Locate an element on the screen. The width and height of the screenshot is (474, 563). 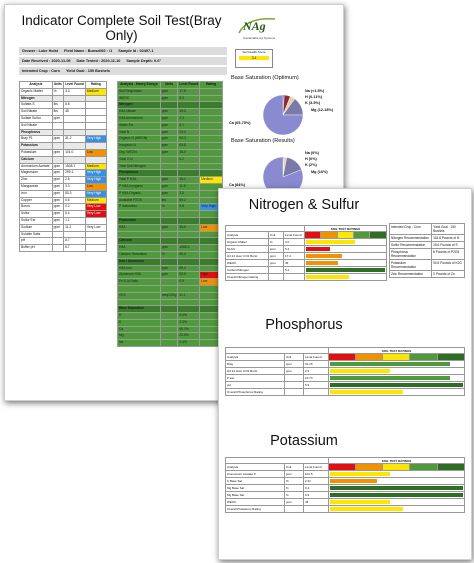
analysis-cell: Total P H3A is located at coordinates (139, 180).